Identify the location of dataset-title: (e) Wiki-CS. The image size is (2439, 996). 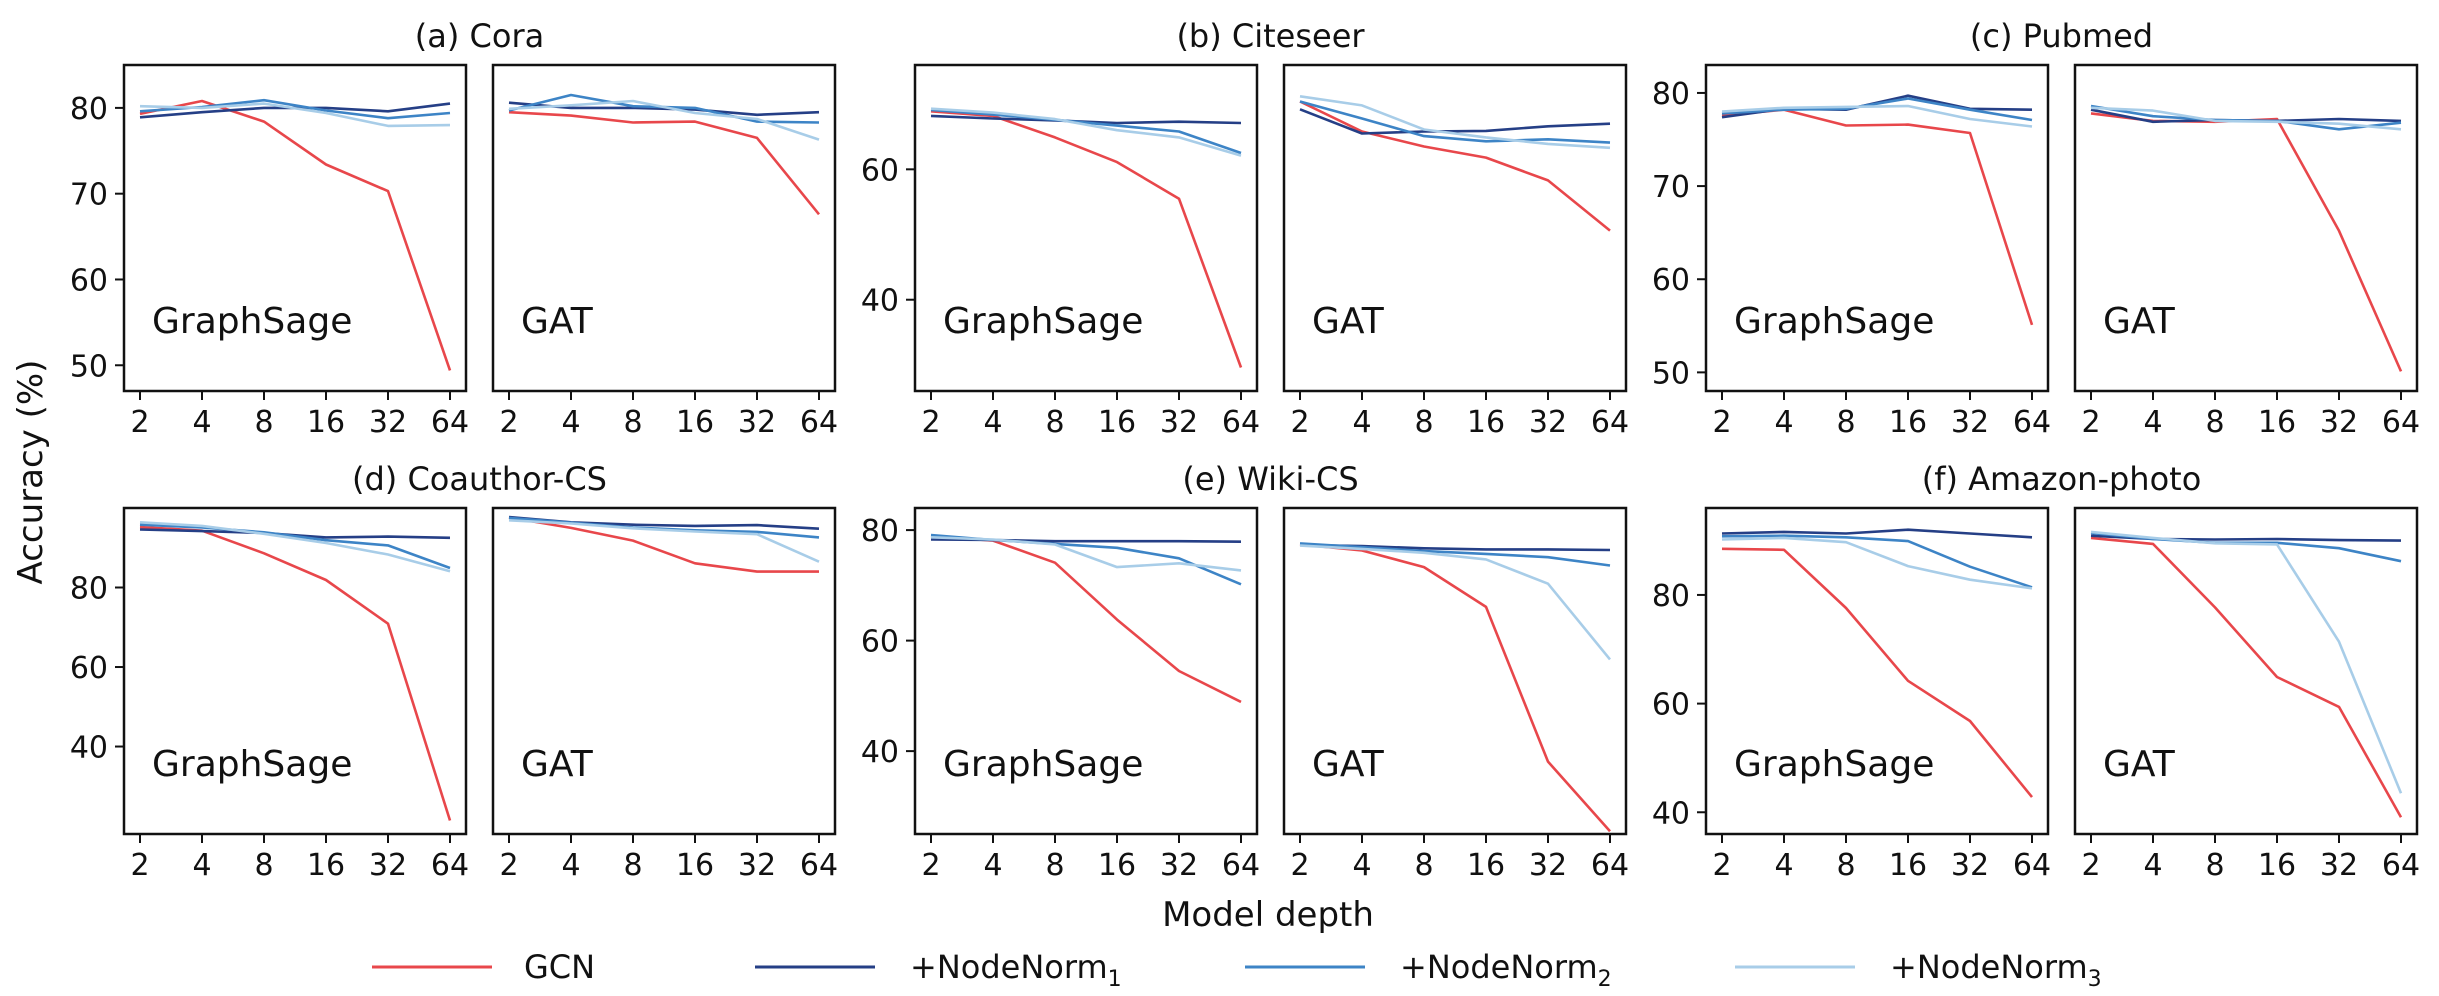
(1270, 479).